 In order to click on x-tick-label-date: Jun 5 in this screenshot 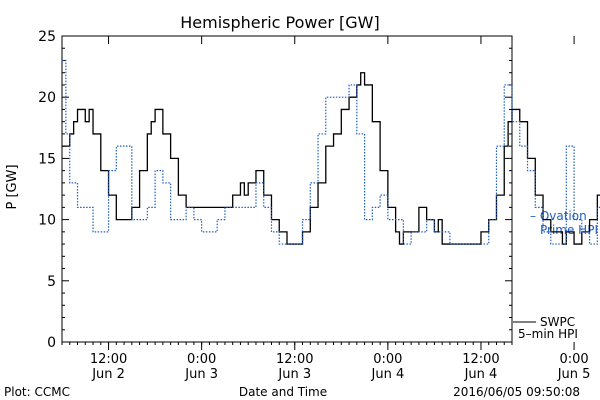, I will do `click(574, 374)`.